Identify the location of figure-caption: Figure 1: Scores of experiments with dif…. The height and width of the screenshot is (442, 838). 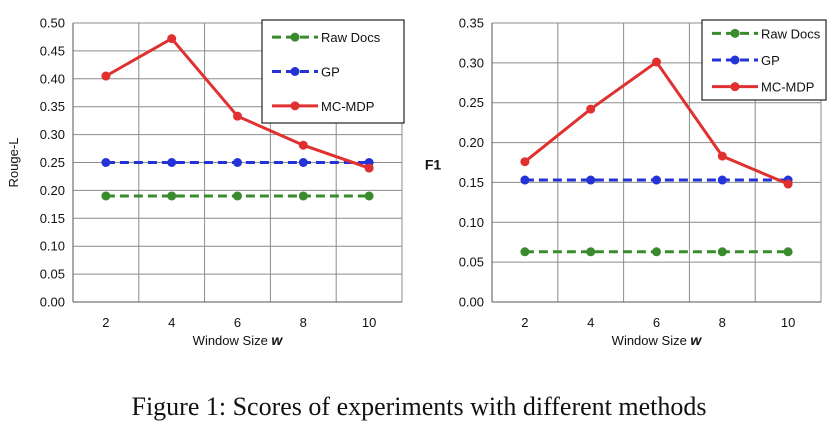
(419, 406).